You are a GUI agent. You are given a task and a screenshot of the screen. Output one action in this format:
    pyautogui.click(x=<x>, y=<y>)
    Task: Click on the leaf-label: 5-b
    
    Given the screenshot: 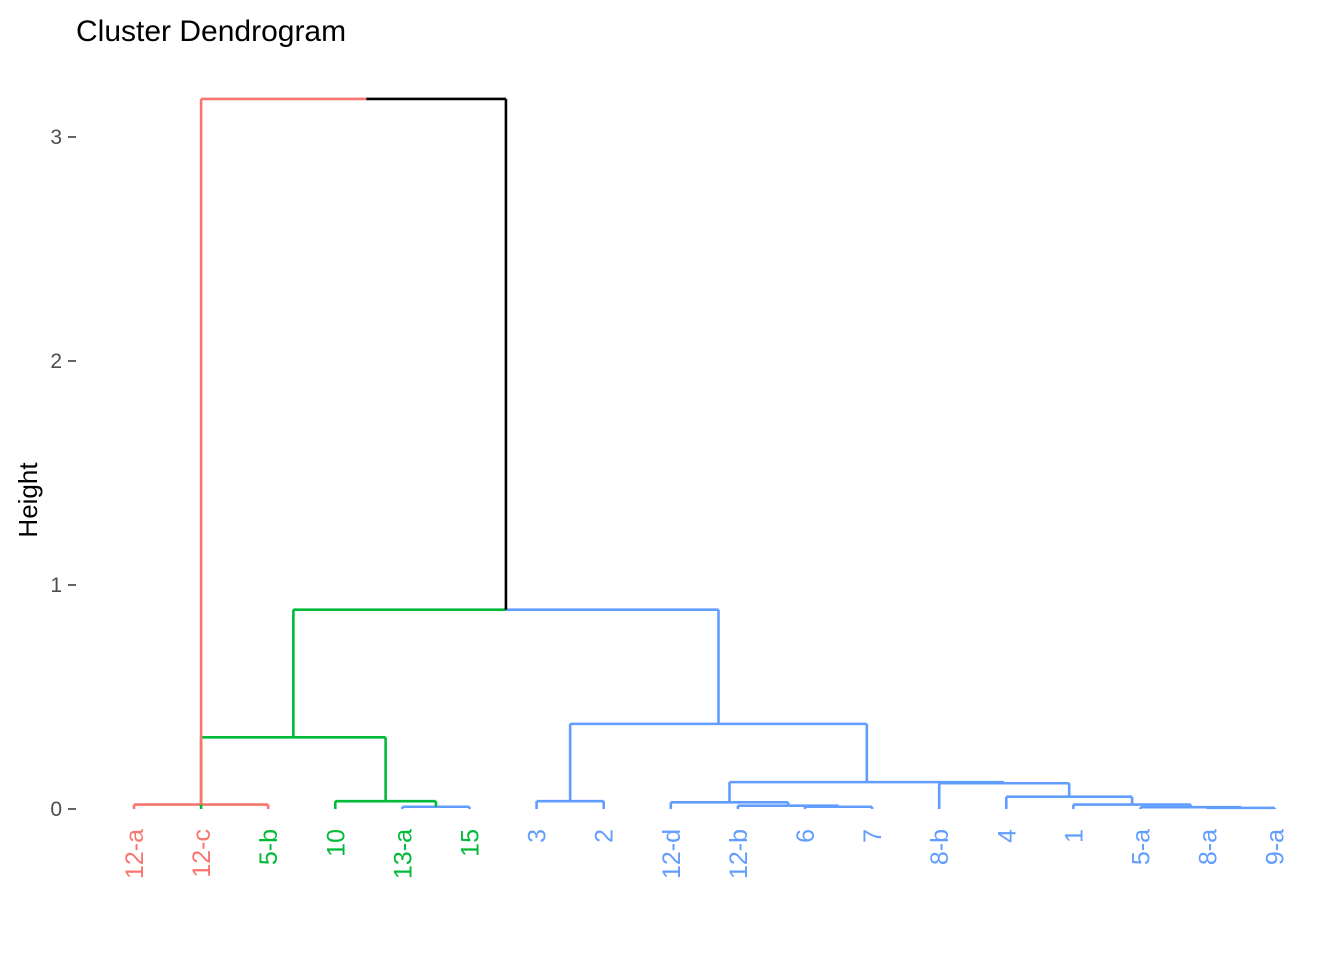 What is the action you would take?
    pyautogui.click(x=269, y=847)
    